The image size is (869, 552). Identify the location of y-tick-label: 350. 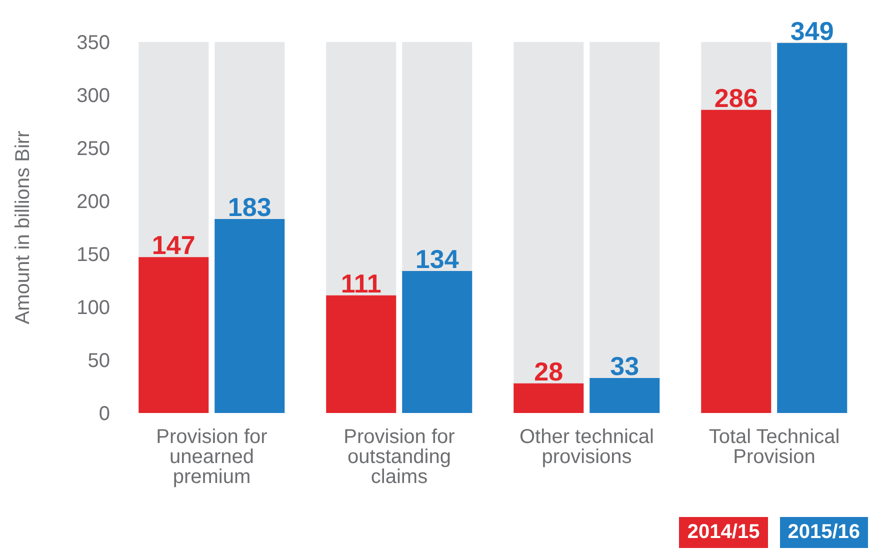
(93, 43).